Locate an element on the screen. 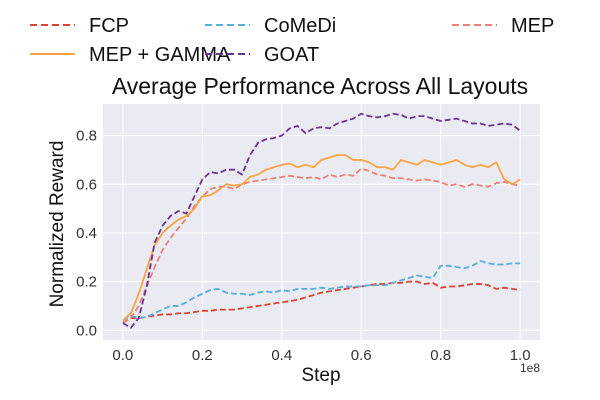 This screenshot has height=400, width=600. y-tick-label: 0.2 is located at coordinates (86, 282).